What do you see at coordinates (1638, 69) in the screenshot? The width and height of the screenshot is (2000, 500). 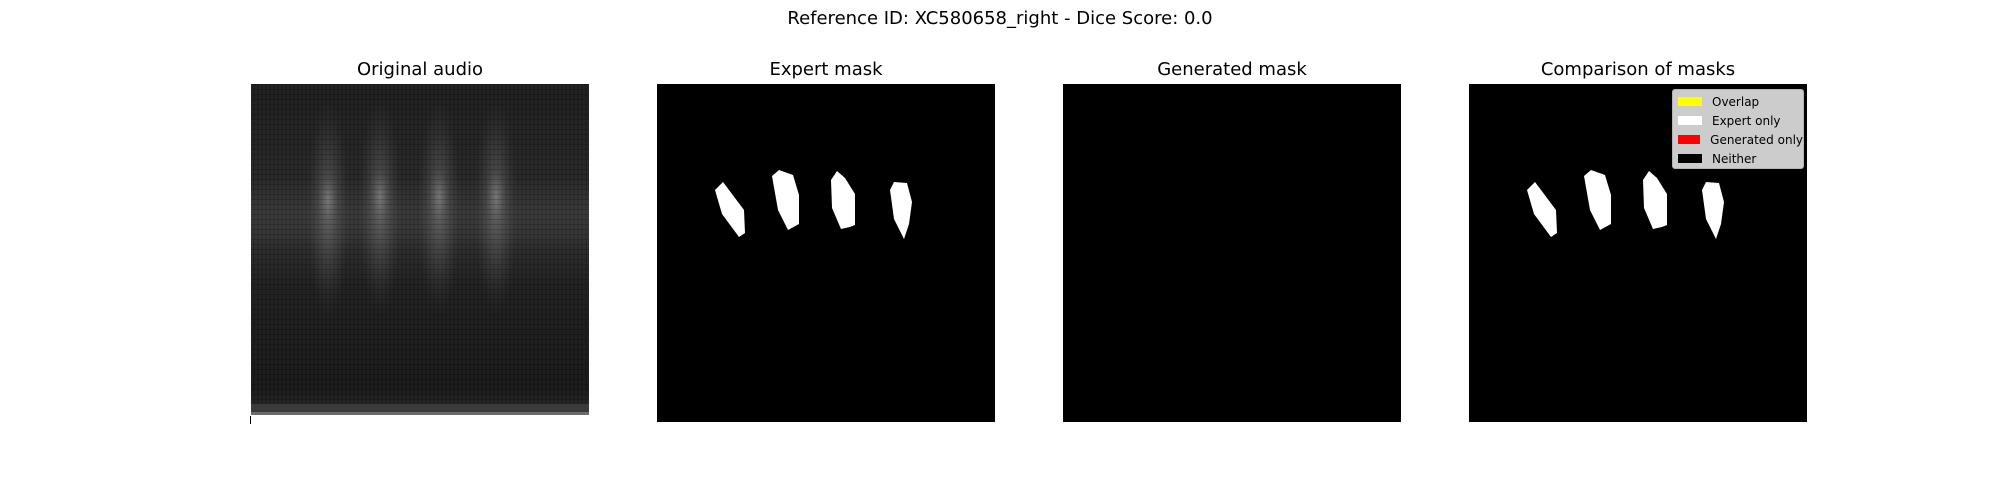 I see `panel-title-comparison: Comparison of masks` at bounding box center [1638, 69].